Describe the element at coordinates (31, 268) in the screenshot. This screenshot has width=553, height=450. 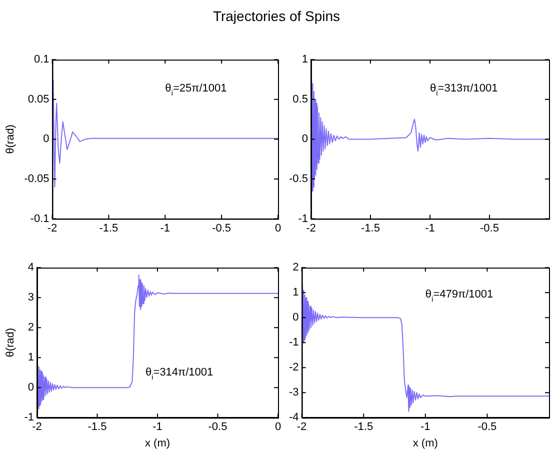
I see `y-tick-label: 4` at that location.